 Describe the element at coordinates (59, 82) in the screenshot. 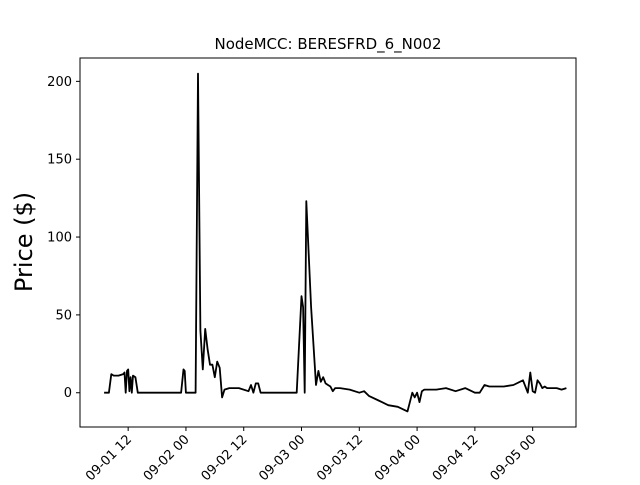

I see `y-tick-label: 200` at that location.